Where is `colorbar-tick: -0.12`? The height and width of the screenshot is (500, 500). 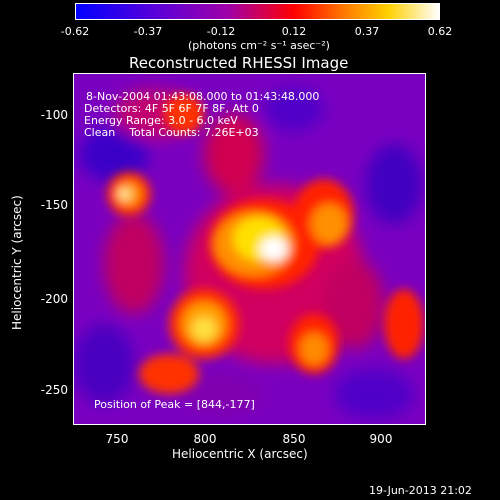
colorbar-tick: -0.12 is located at coordinates (221, 31).